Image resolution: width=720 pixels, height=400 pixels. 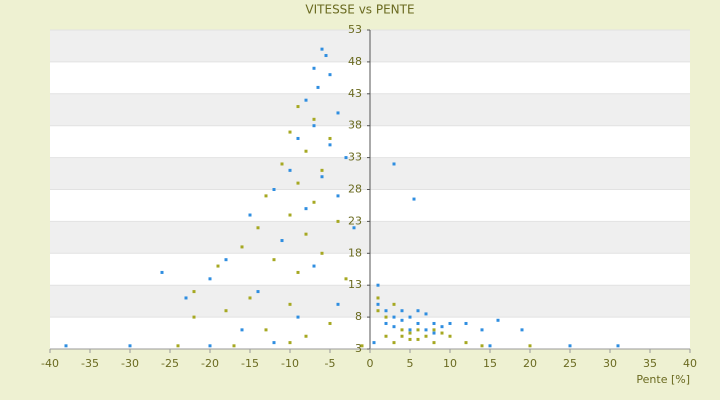 What do you see at coordinates (50, 363) in the screenshot?
I see `x-tick-label: -40` at bounding box center [50, 363].